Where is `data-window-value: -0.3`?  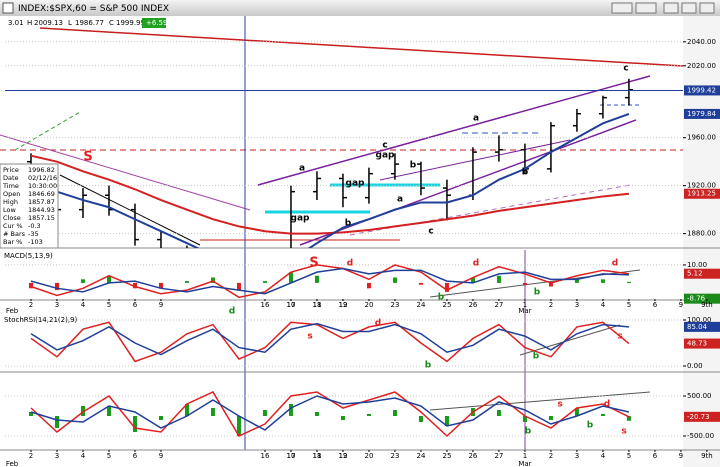 data-window-value: -0.3 is located at coordinates (34, 226).